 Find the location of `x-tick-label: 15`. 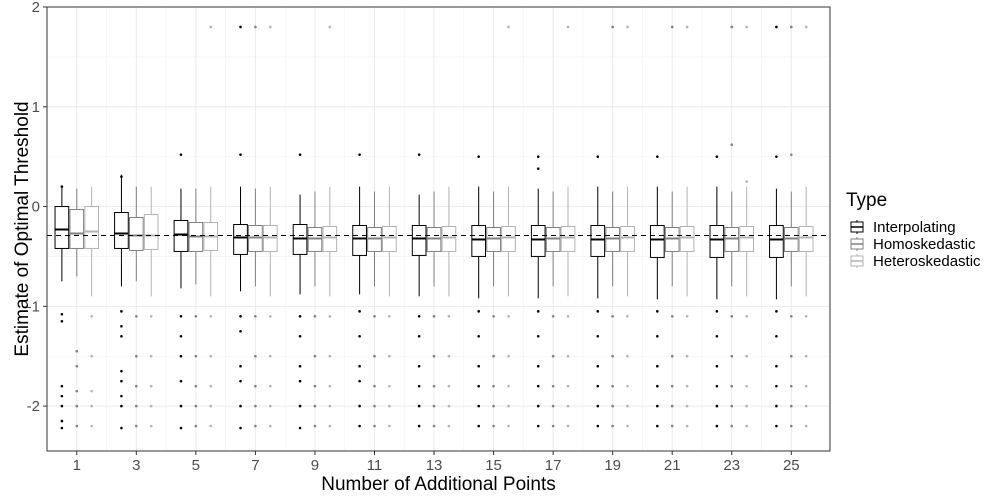

x-tick-label: 15 is located at coordinates (493, 465).